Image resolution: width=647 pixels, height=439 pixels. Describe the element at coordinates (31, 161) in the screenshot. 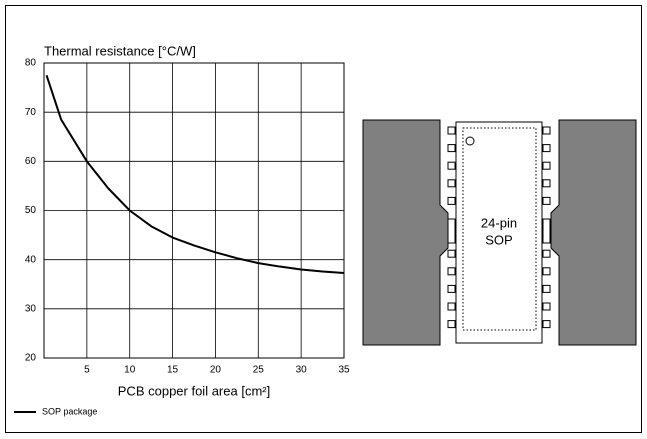

I see `y-tick-label: 60` at that location.